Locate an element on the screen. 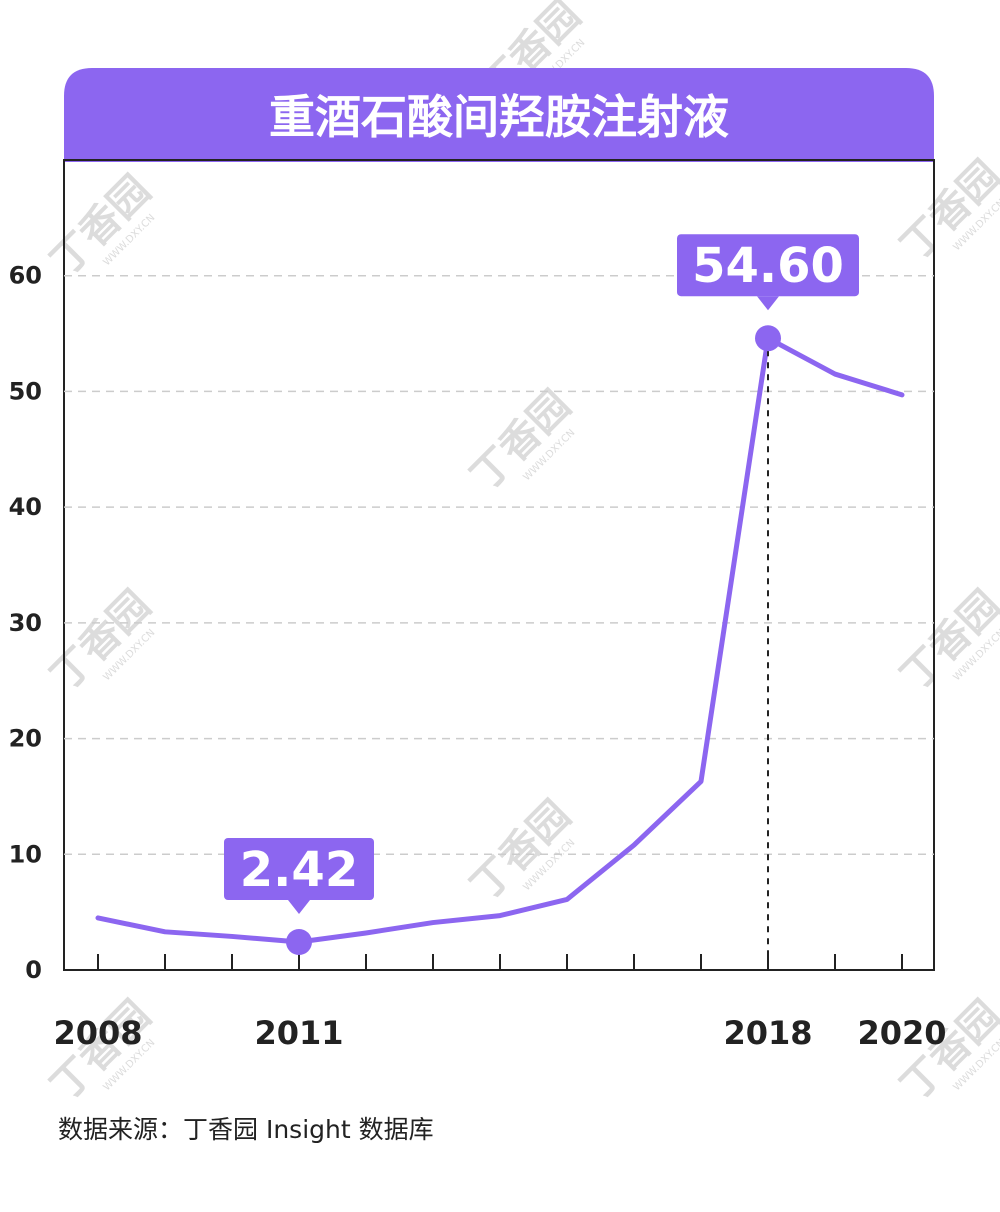  y-tick-label: 0 is located at coordinates (33, 970).